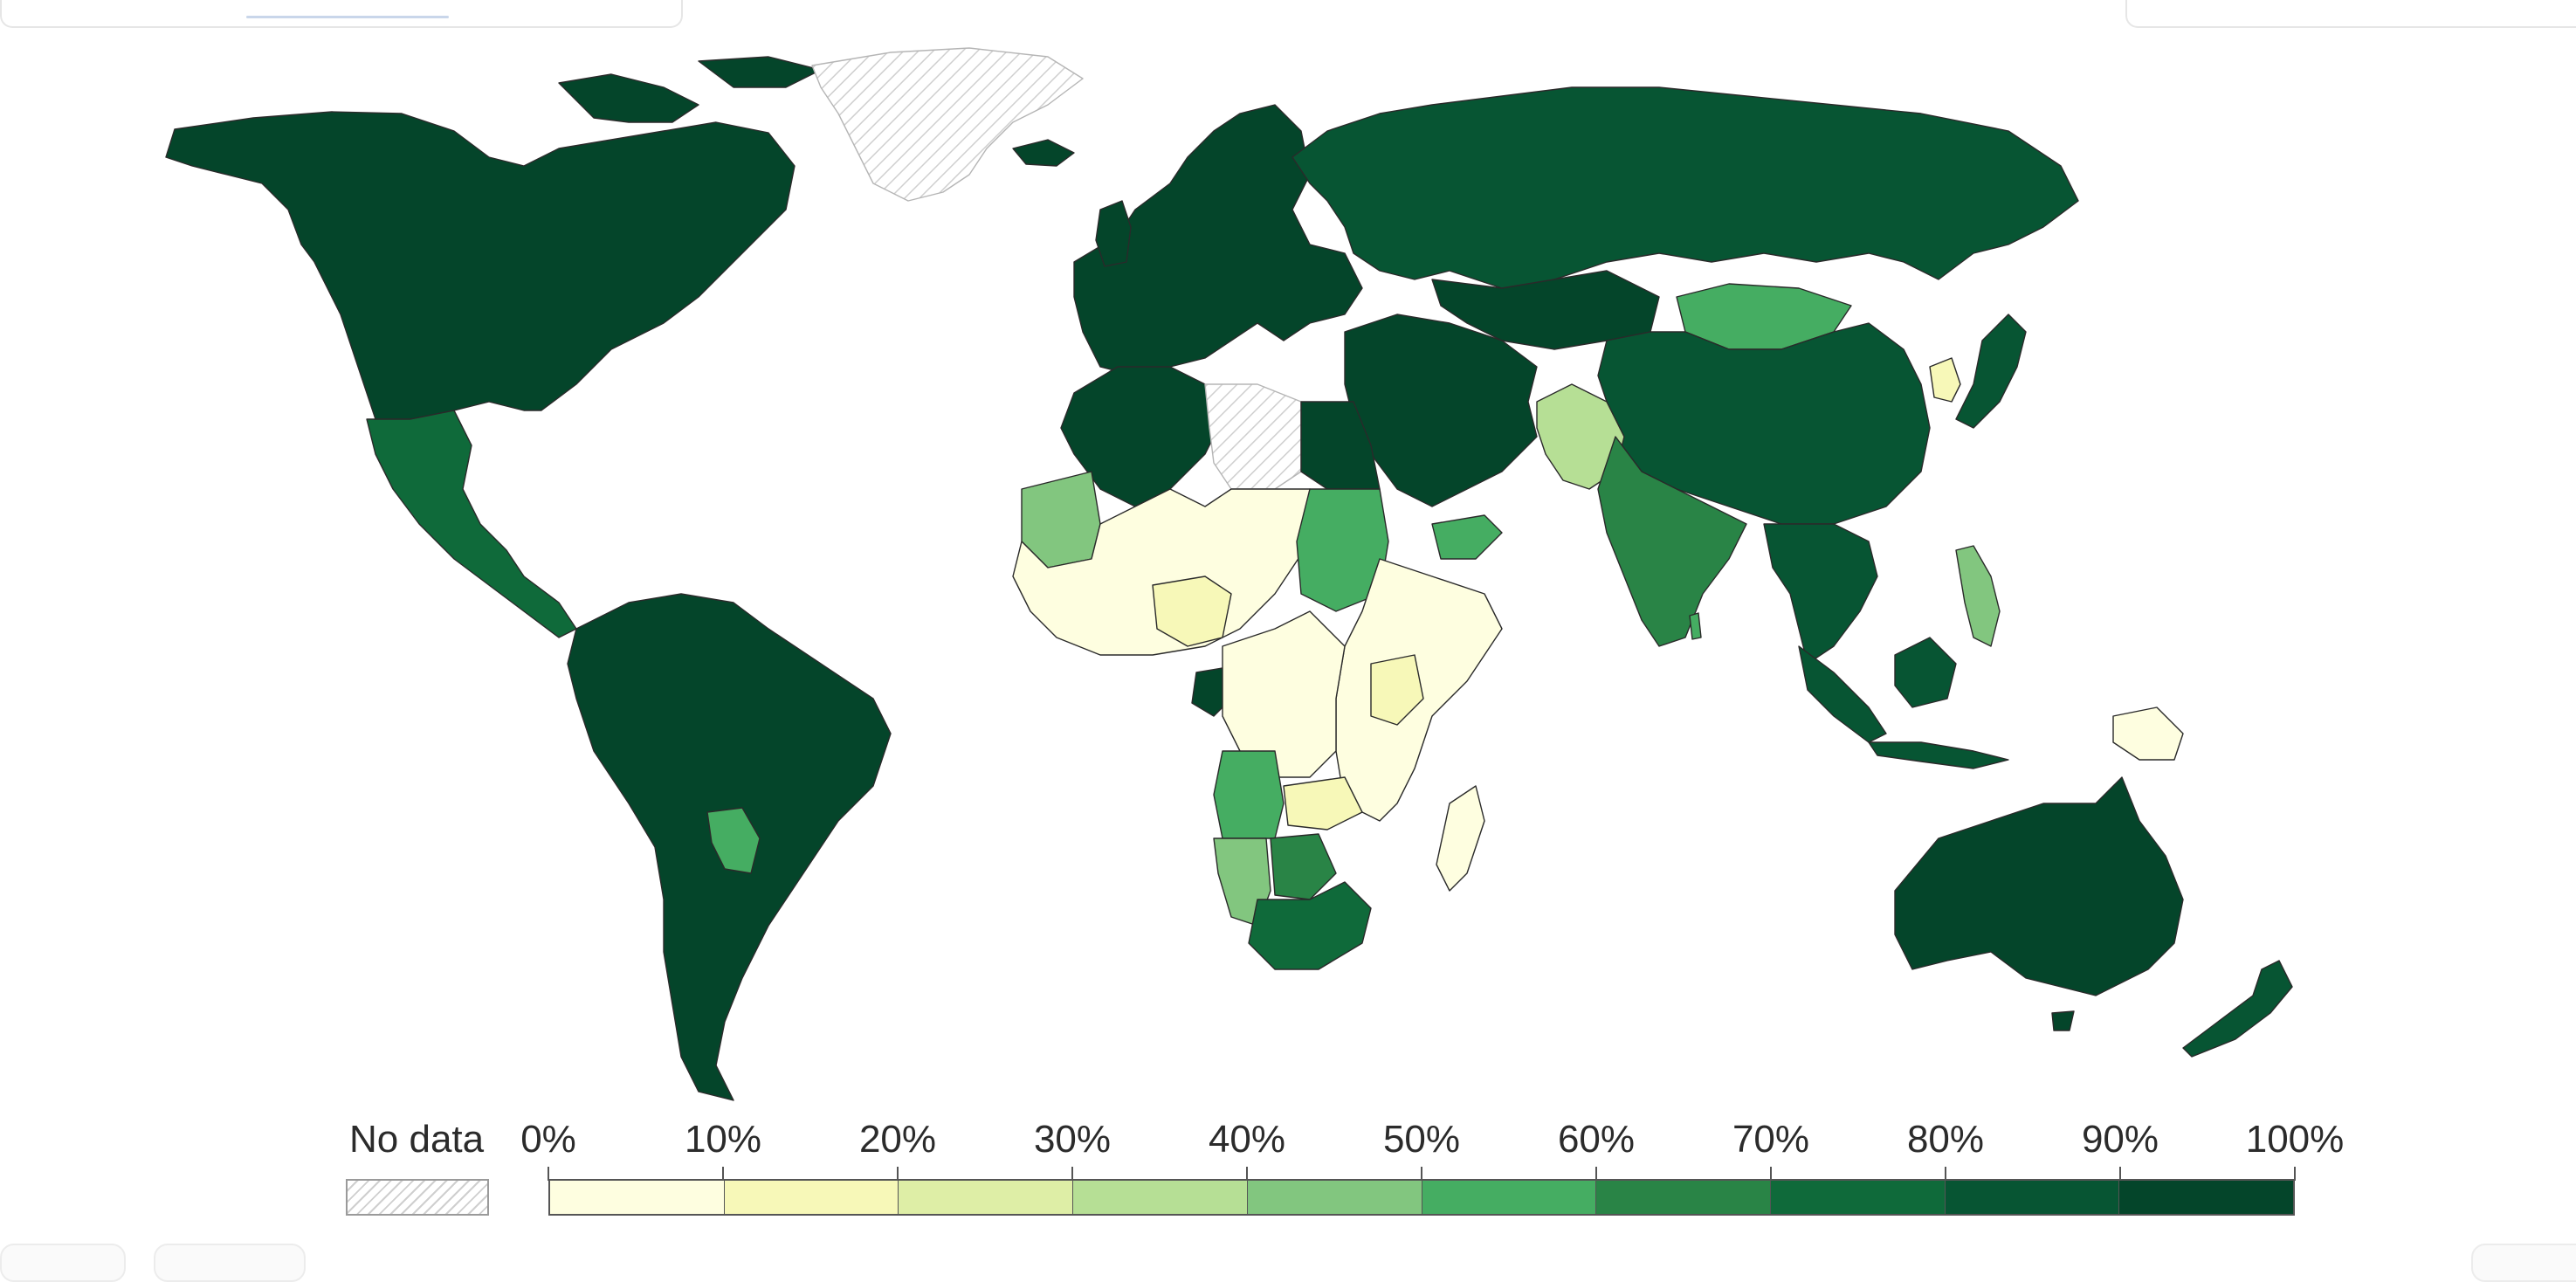  I want to click on top-left-tab-strip, so click(341, 14).